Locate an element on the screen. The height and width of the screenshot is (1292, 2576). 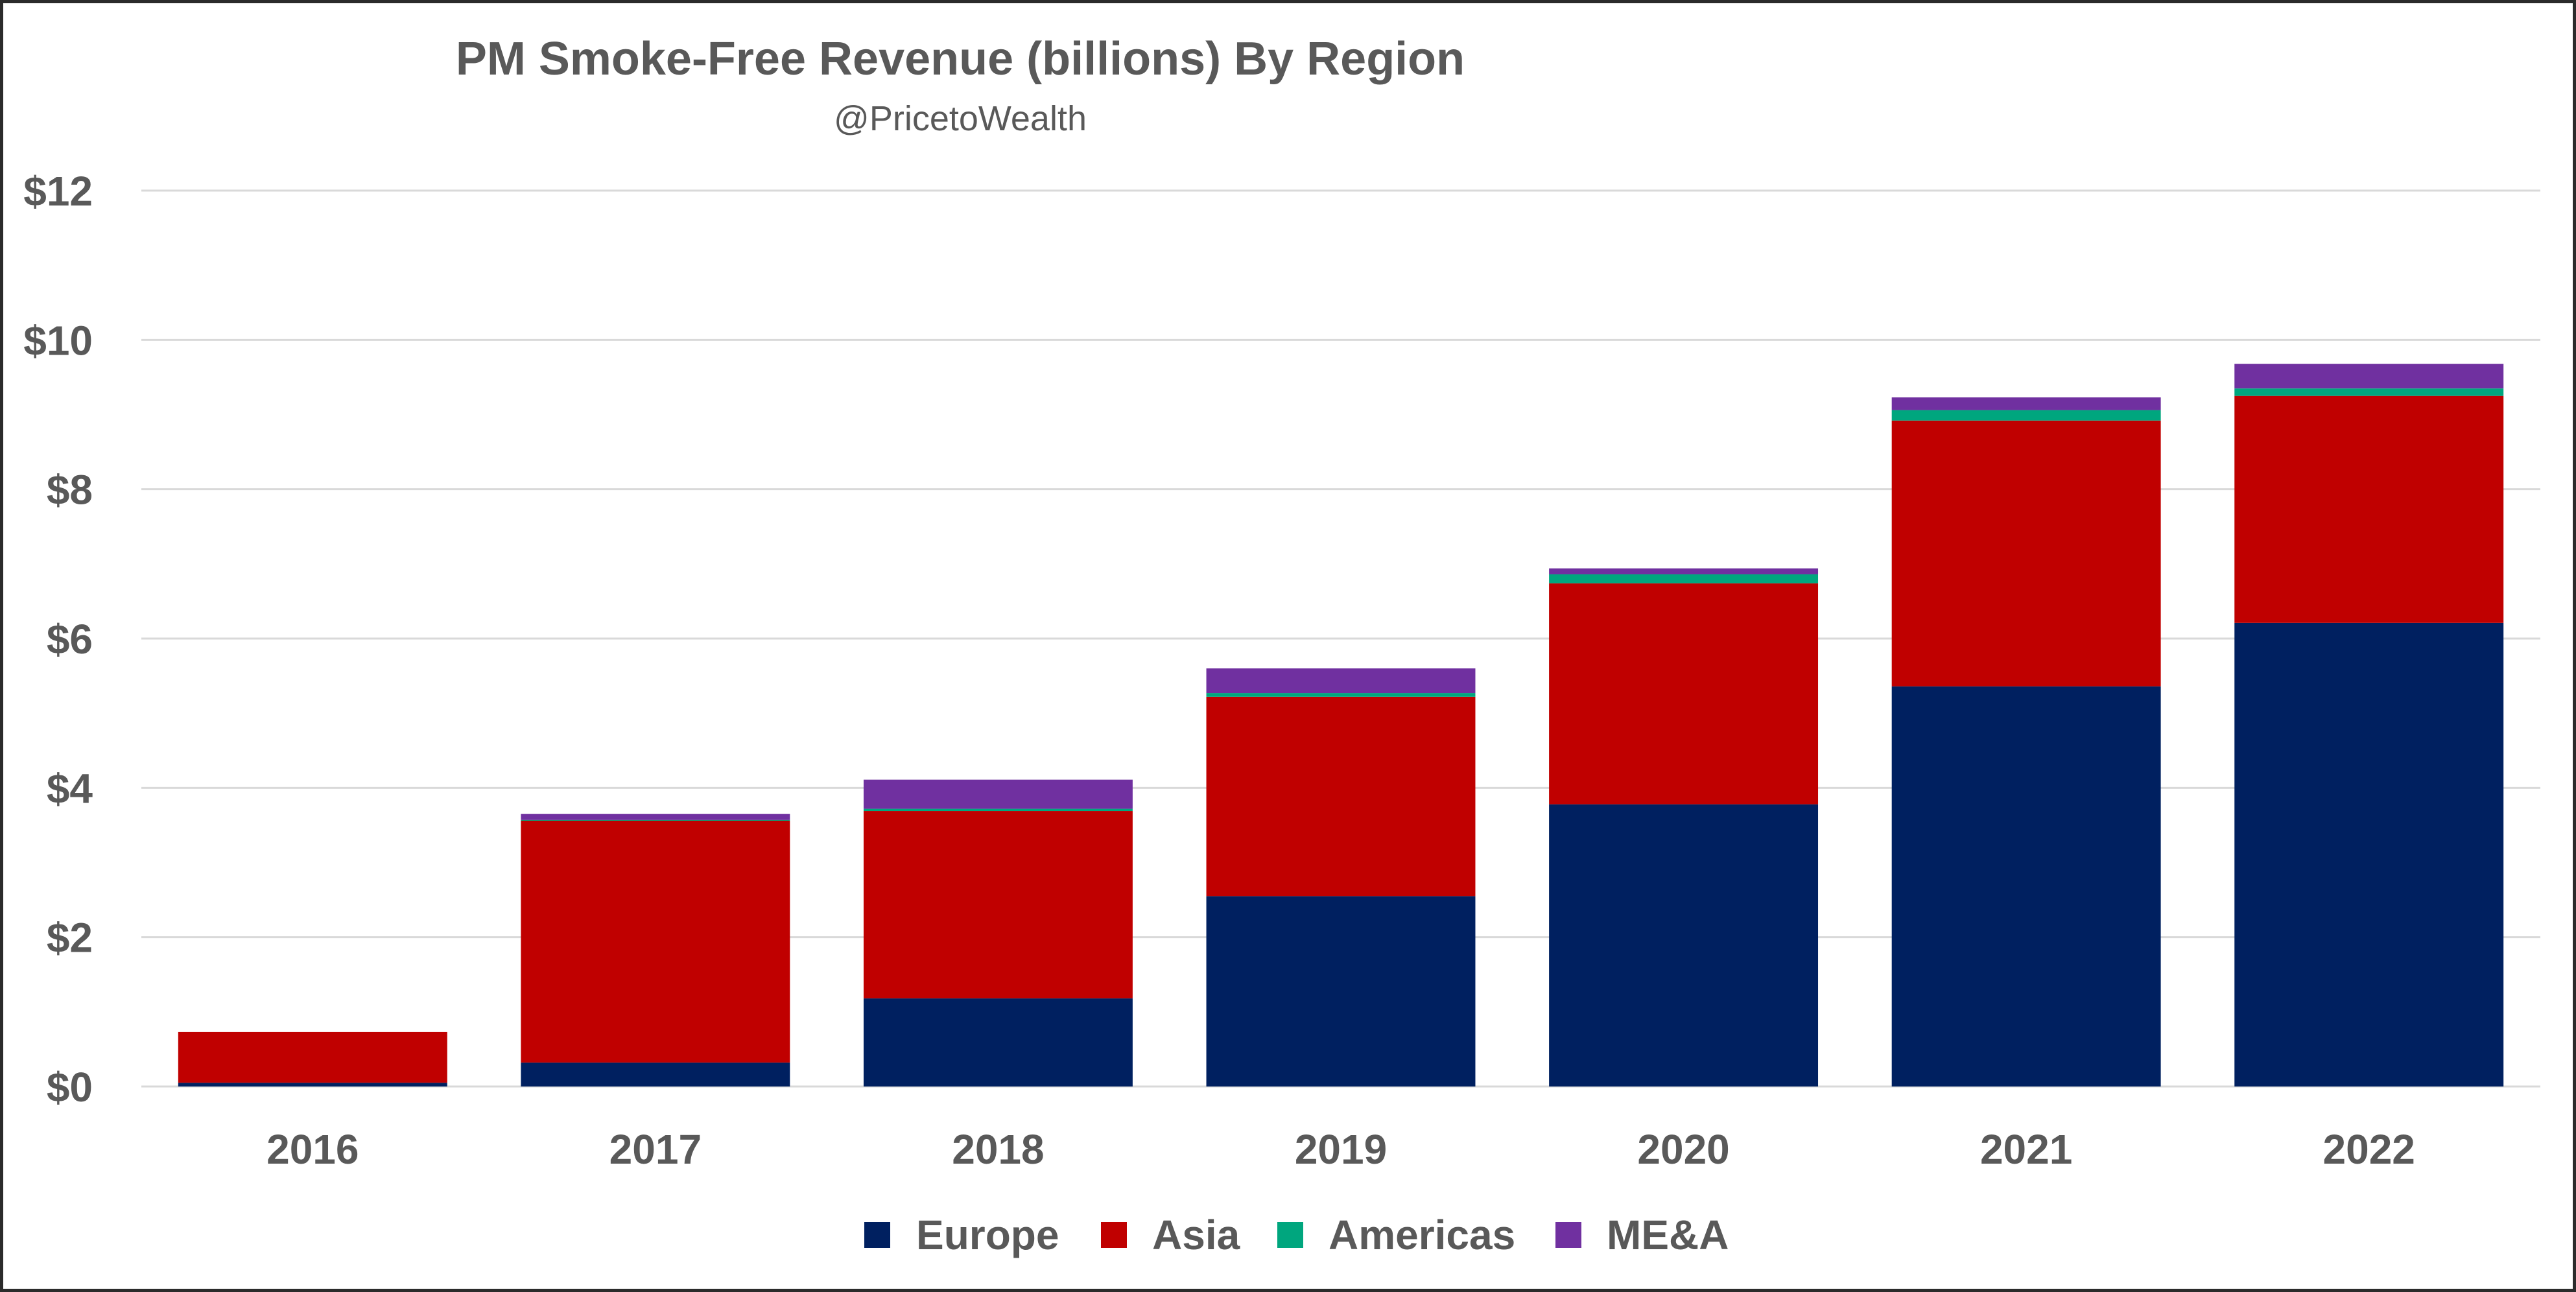
bar-asia-2021 is located at coordinates (2026, 553).